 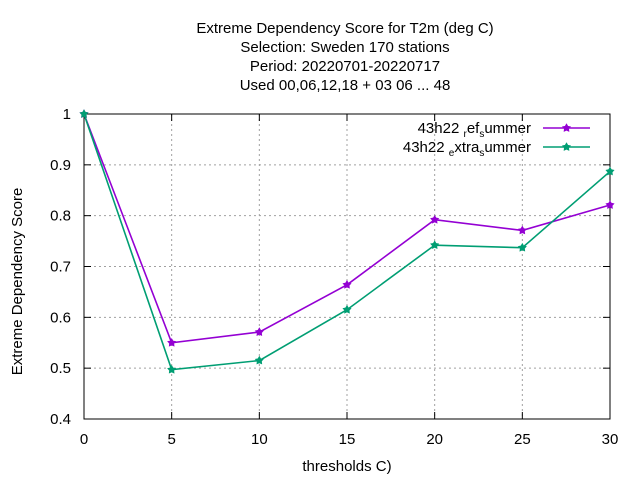 I want to click on x-tick-label: 25, so click(x=522, y=439).